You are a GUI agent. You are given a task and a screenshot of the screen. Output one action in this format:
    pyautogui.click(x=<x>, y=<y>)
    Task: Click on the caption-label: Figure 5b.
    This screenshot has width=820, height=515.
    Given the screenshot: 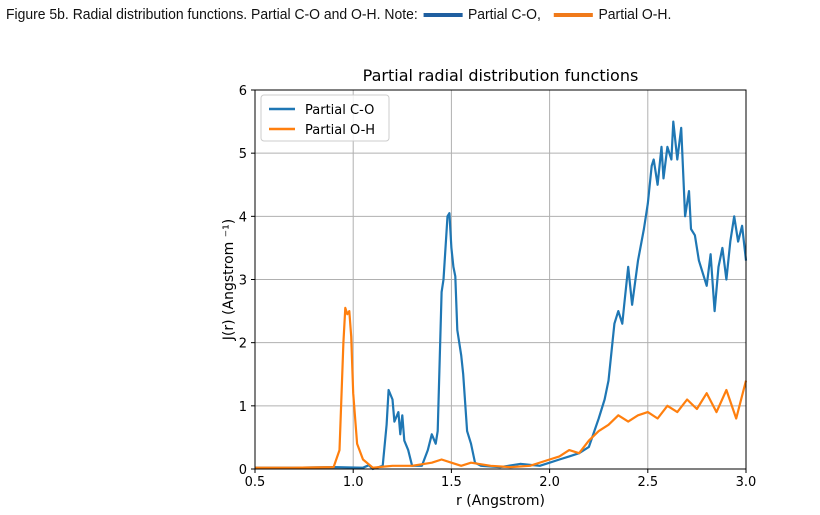 What is the action you would take?
    pyautogui.click(x=37, y=14)
    